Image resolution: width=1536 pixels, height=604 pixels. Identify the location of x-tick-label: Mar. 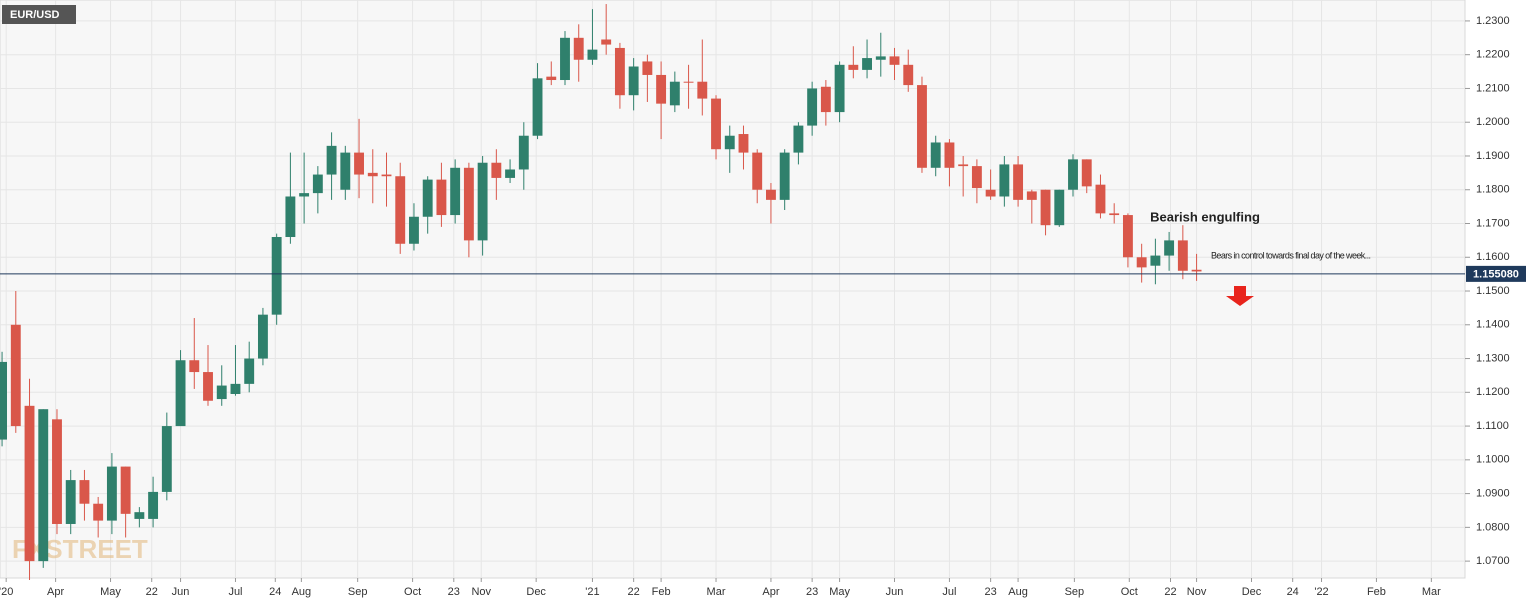
(716, 592).